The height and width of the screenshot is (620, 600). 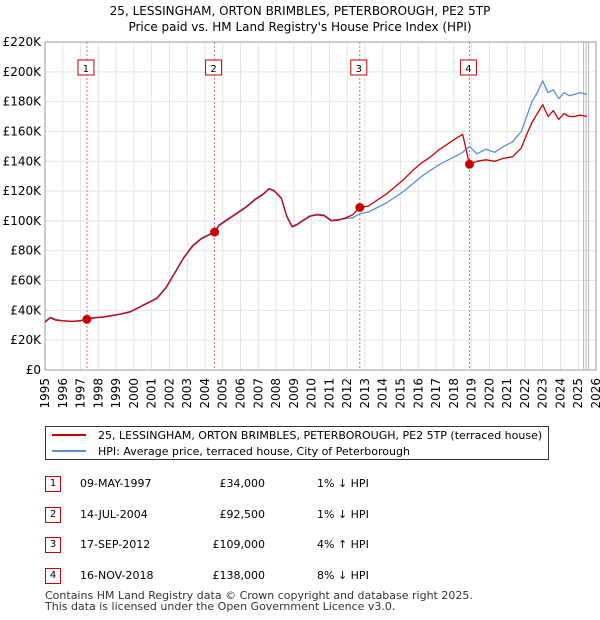 What do you see at coordinates (169, 393) in the screenshot?
I see `x-tick-label: 2002` at bounding box center [169, 393].